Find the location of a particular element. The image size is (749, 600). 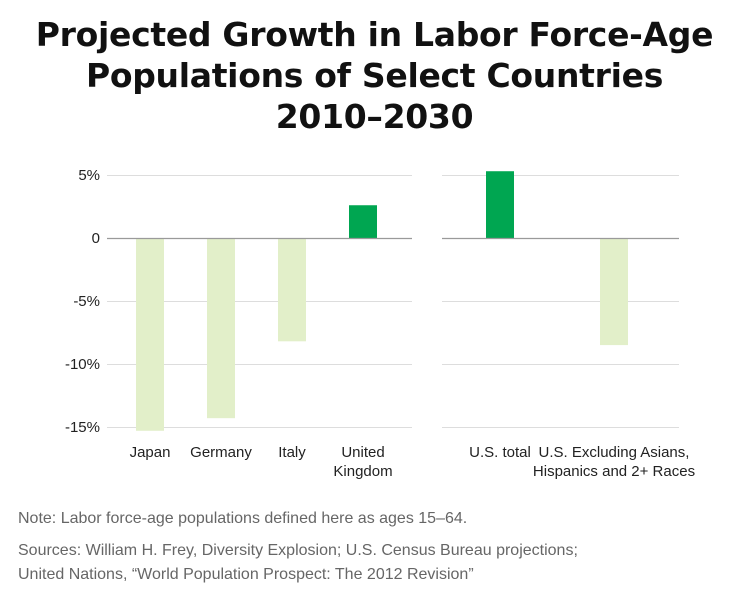

category-label-germany: Germany is located at coordinates (221, 452).